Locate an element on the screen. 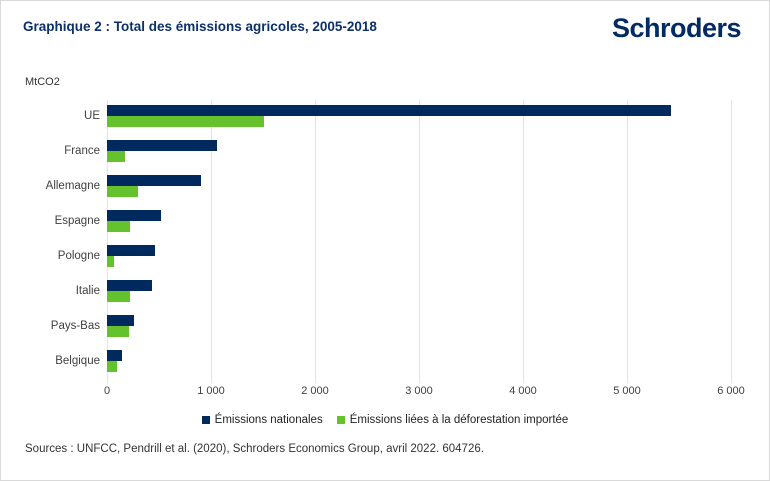 The image size is (770, 481). bar-row: Pologne is located at coordinates (377, 255).